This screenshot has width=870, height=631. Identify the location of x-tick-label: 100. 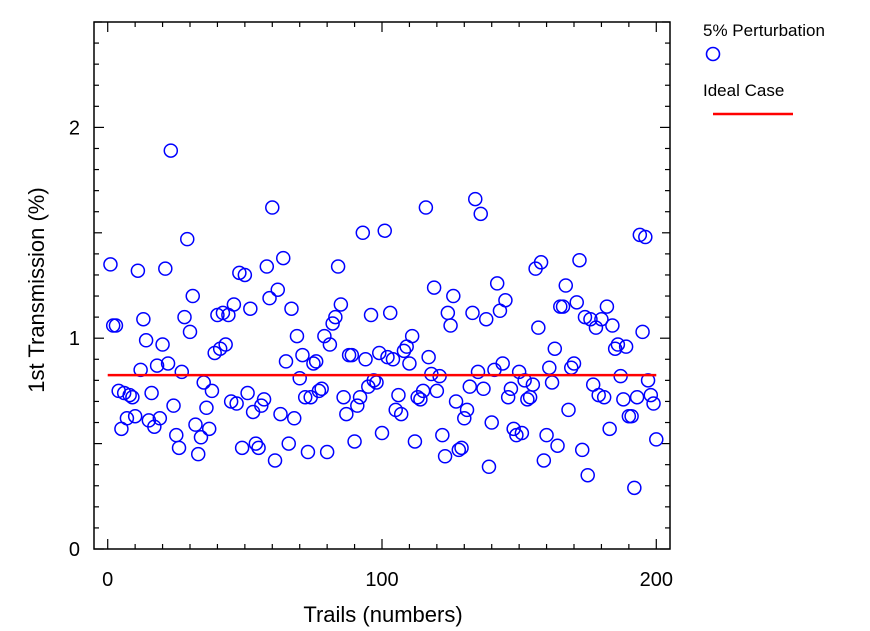
(381, 580).